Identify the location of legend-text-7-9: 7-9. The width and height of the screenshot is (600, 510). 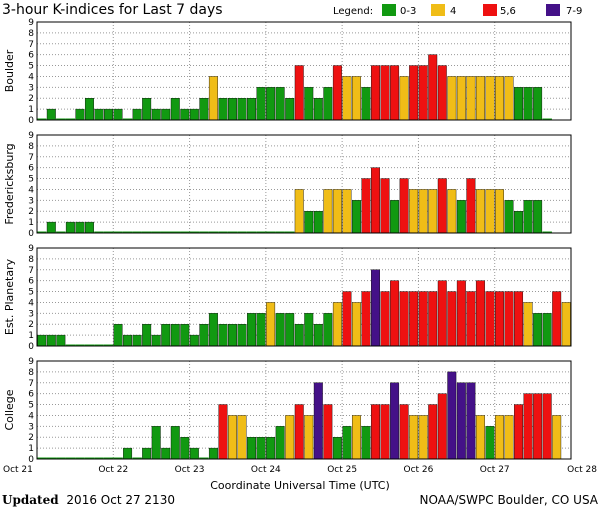
(574, 11).